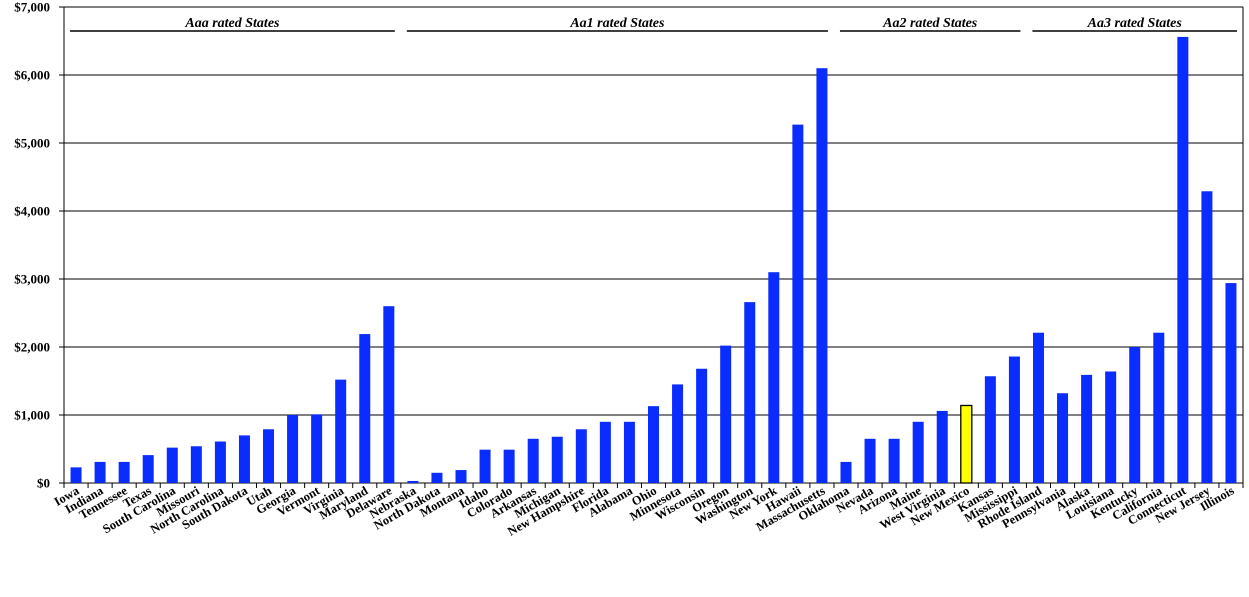 The width and height of the screenshot is (1249, 597). I want to click on group-label: Aaa rated States, so click(232, 23).